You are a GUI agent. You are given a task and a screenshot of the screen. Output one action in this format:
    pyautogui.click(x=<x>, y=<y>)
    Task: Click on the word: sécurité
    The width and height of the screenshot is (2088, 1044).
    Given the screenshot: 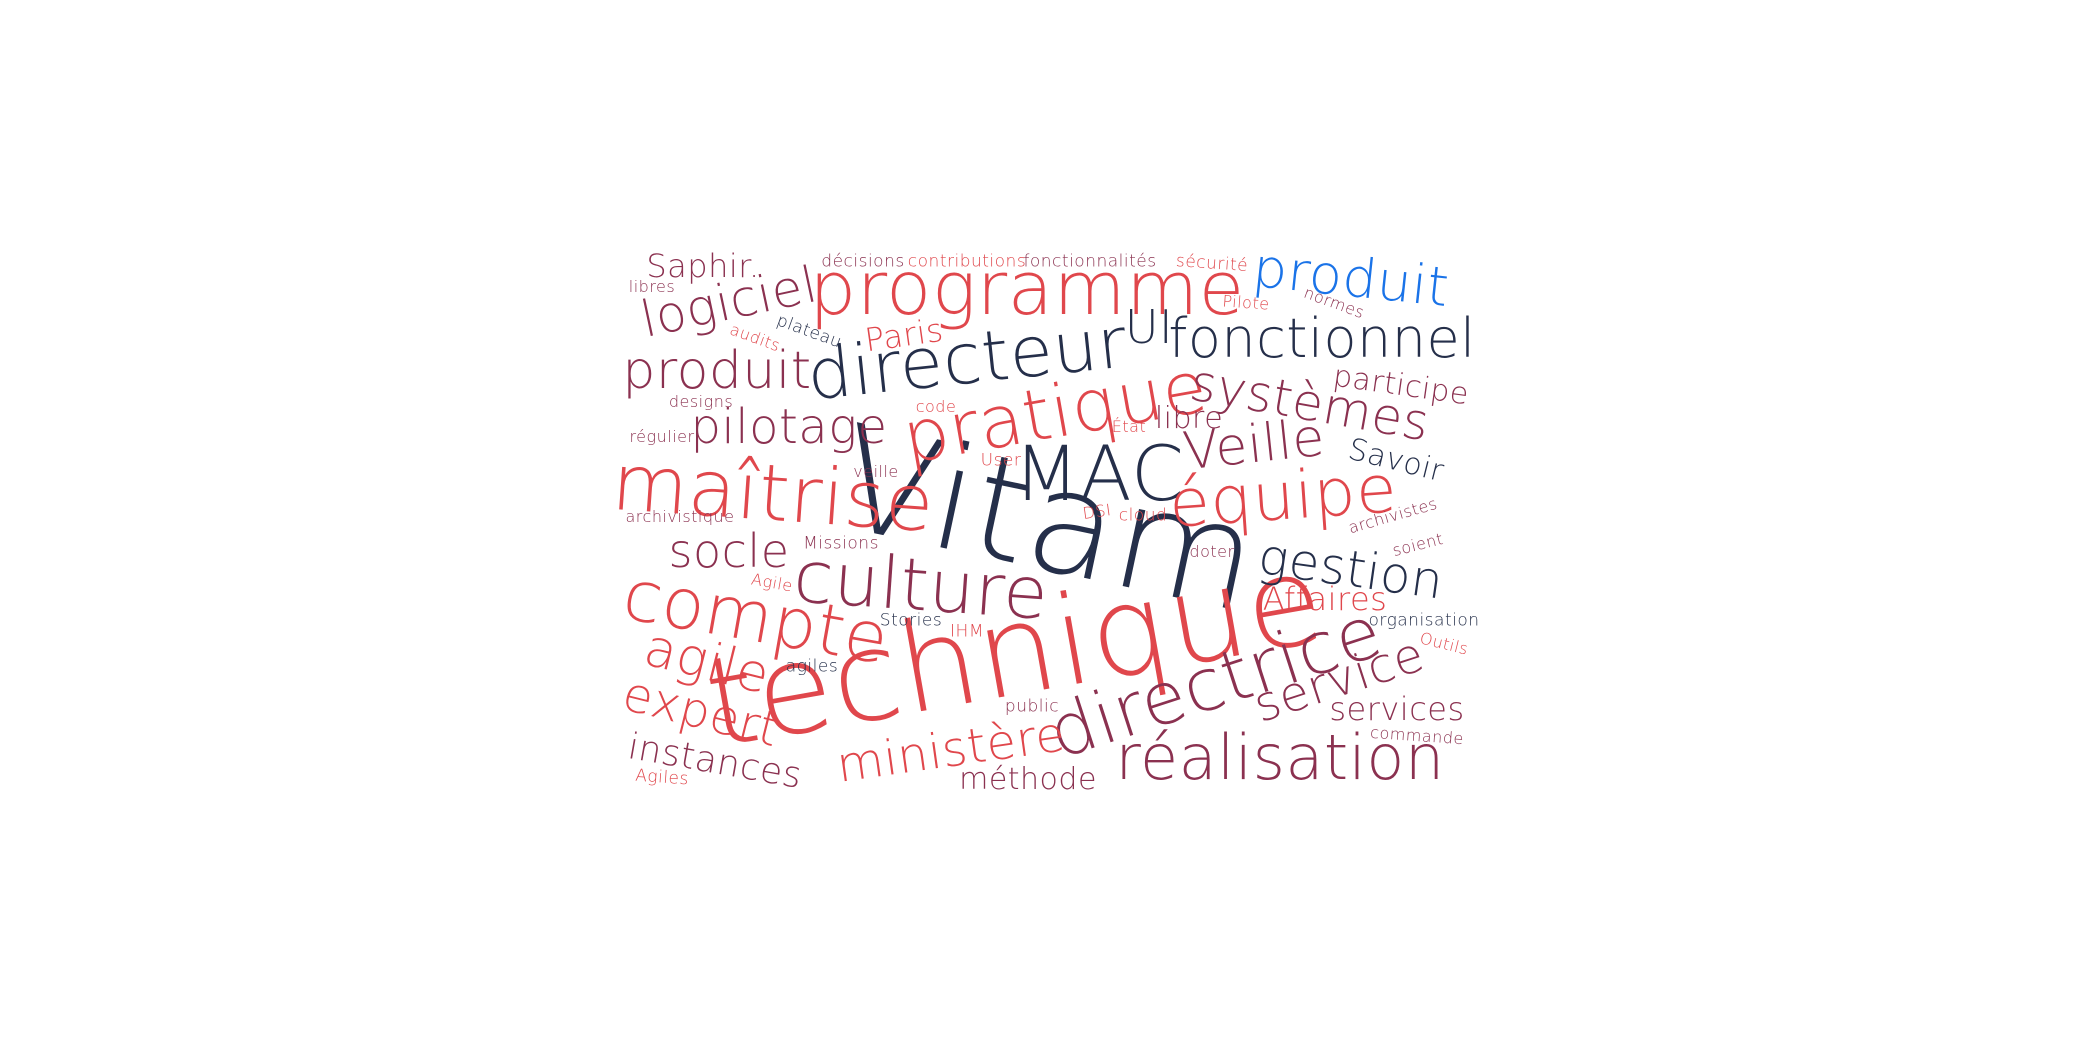 What is the action you would take?
    pyautogui.click(x=1212, y=263)
    